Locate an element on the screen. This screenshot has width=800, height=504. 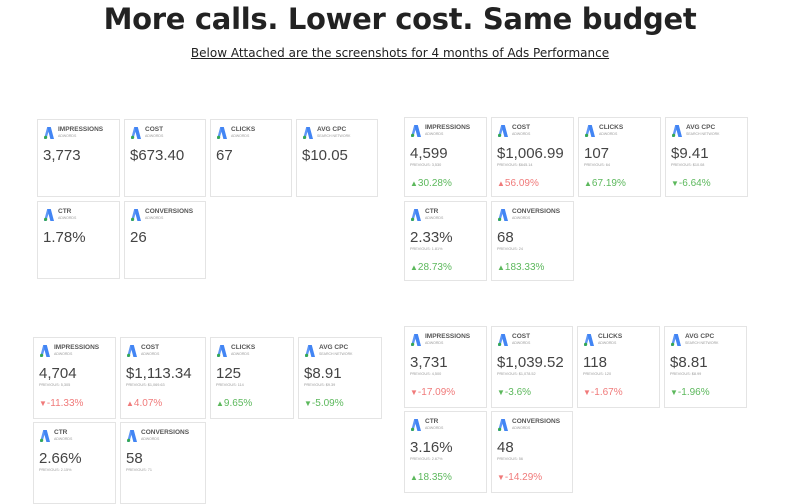
metric-change: ▼-14.29% is located at coordinates (519, 477).